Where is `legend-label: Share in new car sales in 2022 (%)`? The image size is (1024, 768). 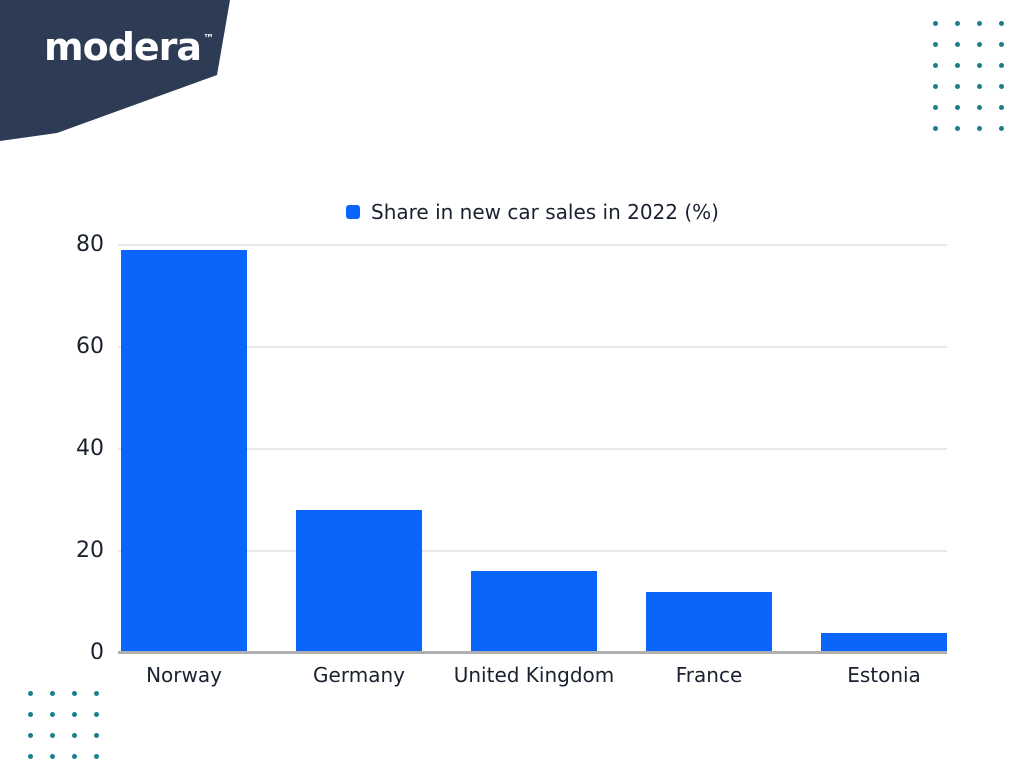
legend-label: Share in new car sales in 2022 (%) is located at coordinates (545, 212).